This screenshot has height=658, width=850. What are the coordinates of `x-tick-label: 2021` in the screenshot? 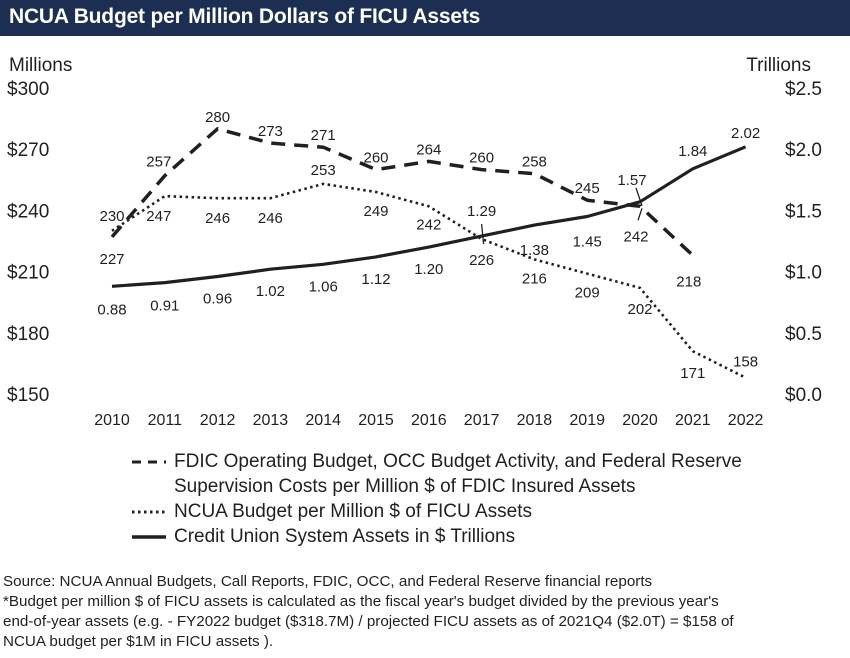 It's located at (693, 420).